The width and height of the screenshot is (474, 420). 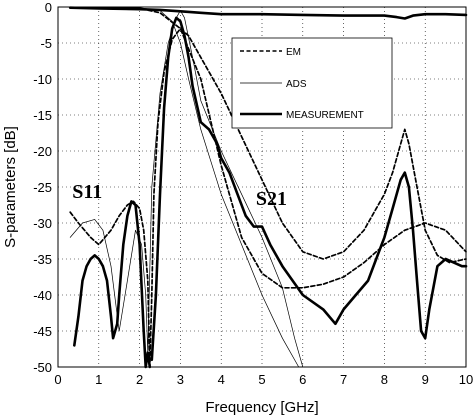 I want to click on y-tick-label: -45, so click(x=42, y=331).